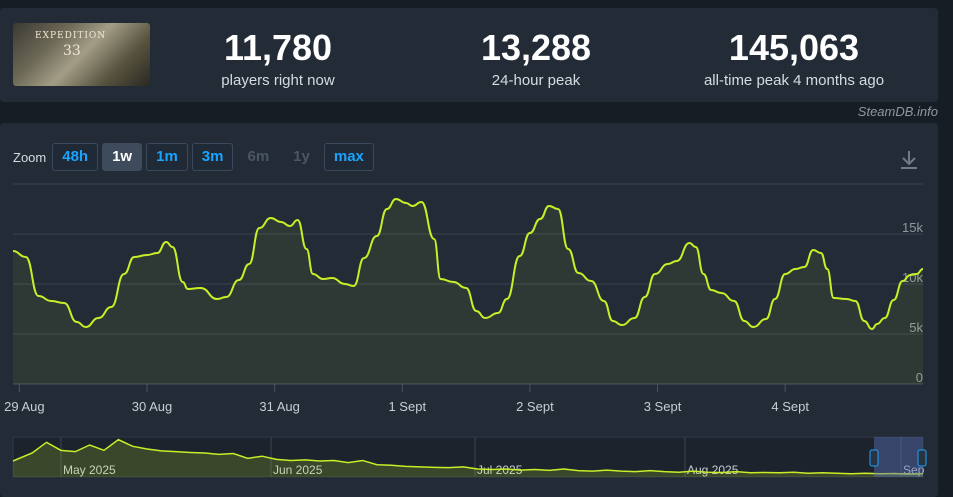 The image size is (953, 497). I want to click on zoom-1y-button: 1y, so click(301, 156).